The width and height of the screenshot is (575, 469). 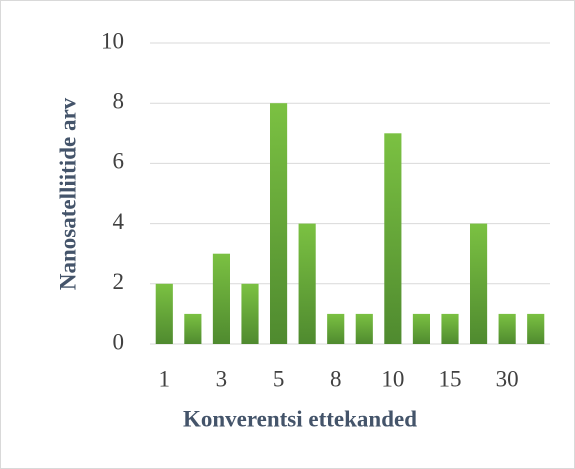 What do you see at coordinates (392, 378) in the screenshot?
I see `x-tick-label: 10` at bounding box center [392, 378].